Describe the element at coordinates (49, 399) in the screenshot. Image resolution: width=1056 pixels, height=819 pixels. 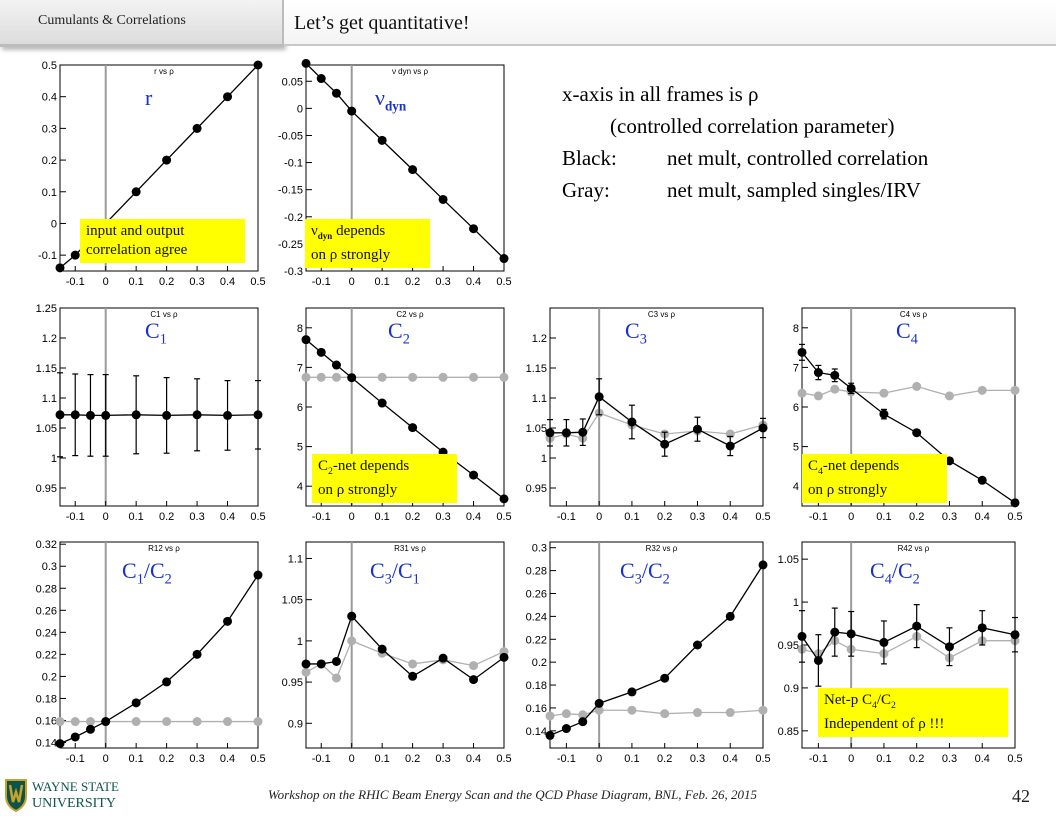
I see `y-tick-label: 1.1` at that location.